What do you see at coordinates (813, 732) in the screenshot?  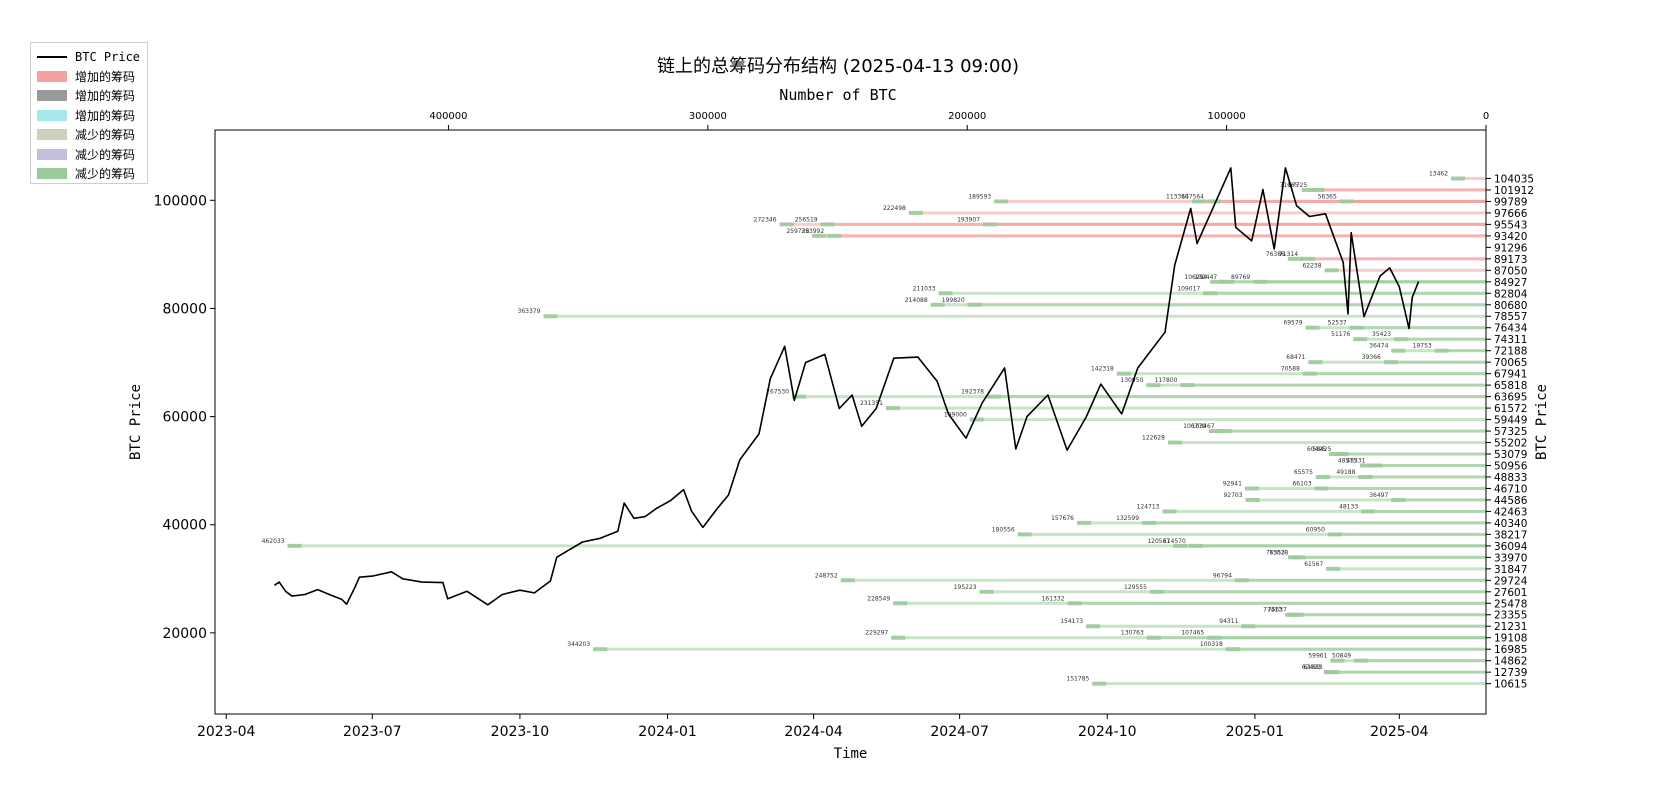 I see `x-tick-label: 2024-04` at bounding box center [813, 732].